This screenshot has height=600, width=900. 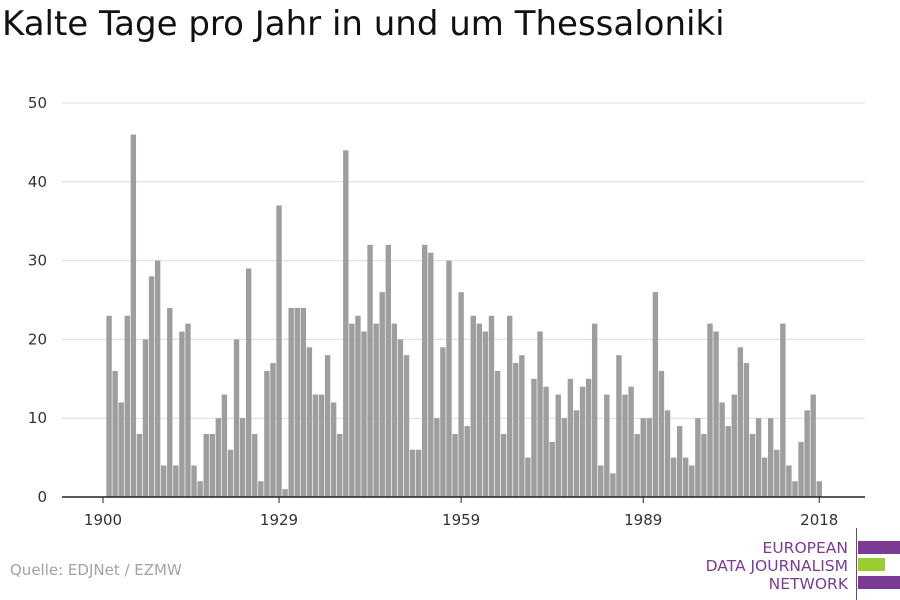 What do you see at coordinates (710, 410) in the screenshot?
I see `bar-2000` at bounding box center [710, 410].